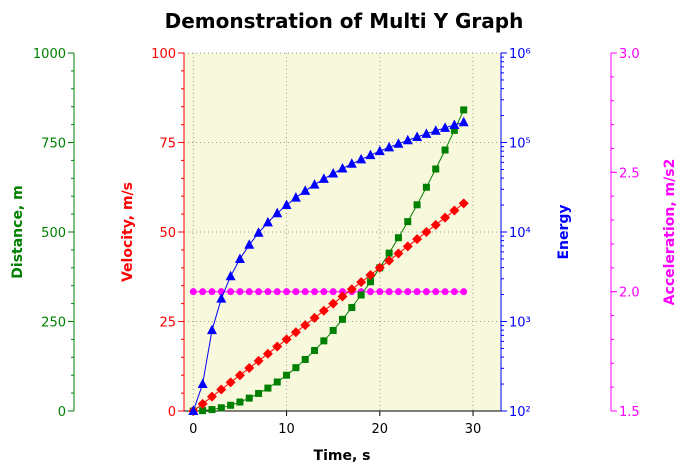 Image resolution: width=688 pixels, height=469 pixels. I want to click on velocity-tick-label: 75, so click(167, 144).